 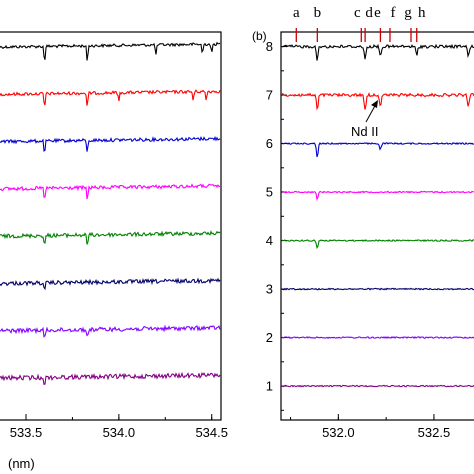 What do you see at coordinates (369, 13) in the screenshot?
I see `marker-letter-d: d` at bounding box center [369, 13].